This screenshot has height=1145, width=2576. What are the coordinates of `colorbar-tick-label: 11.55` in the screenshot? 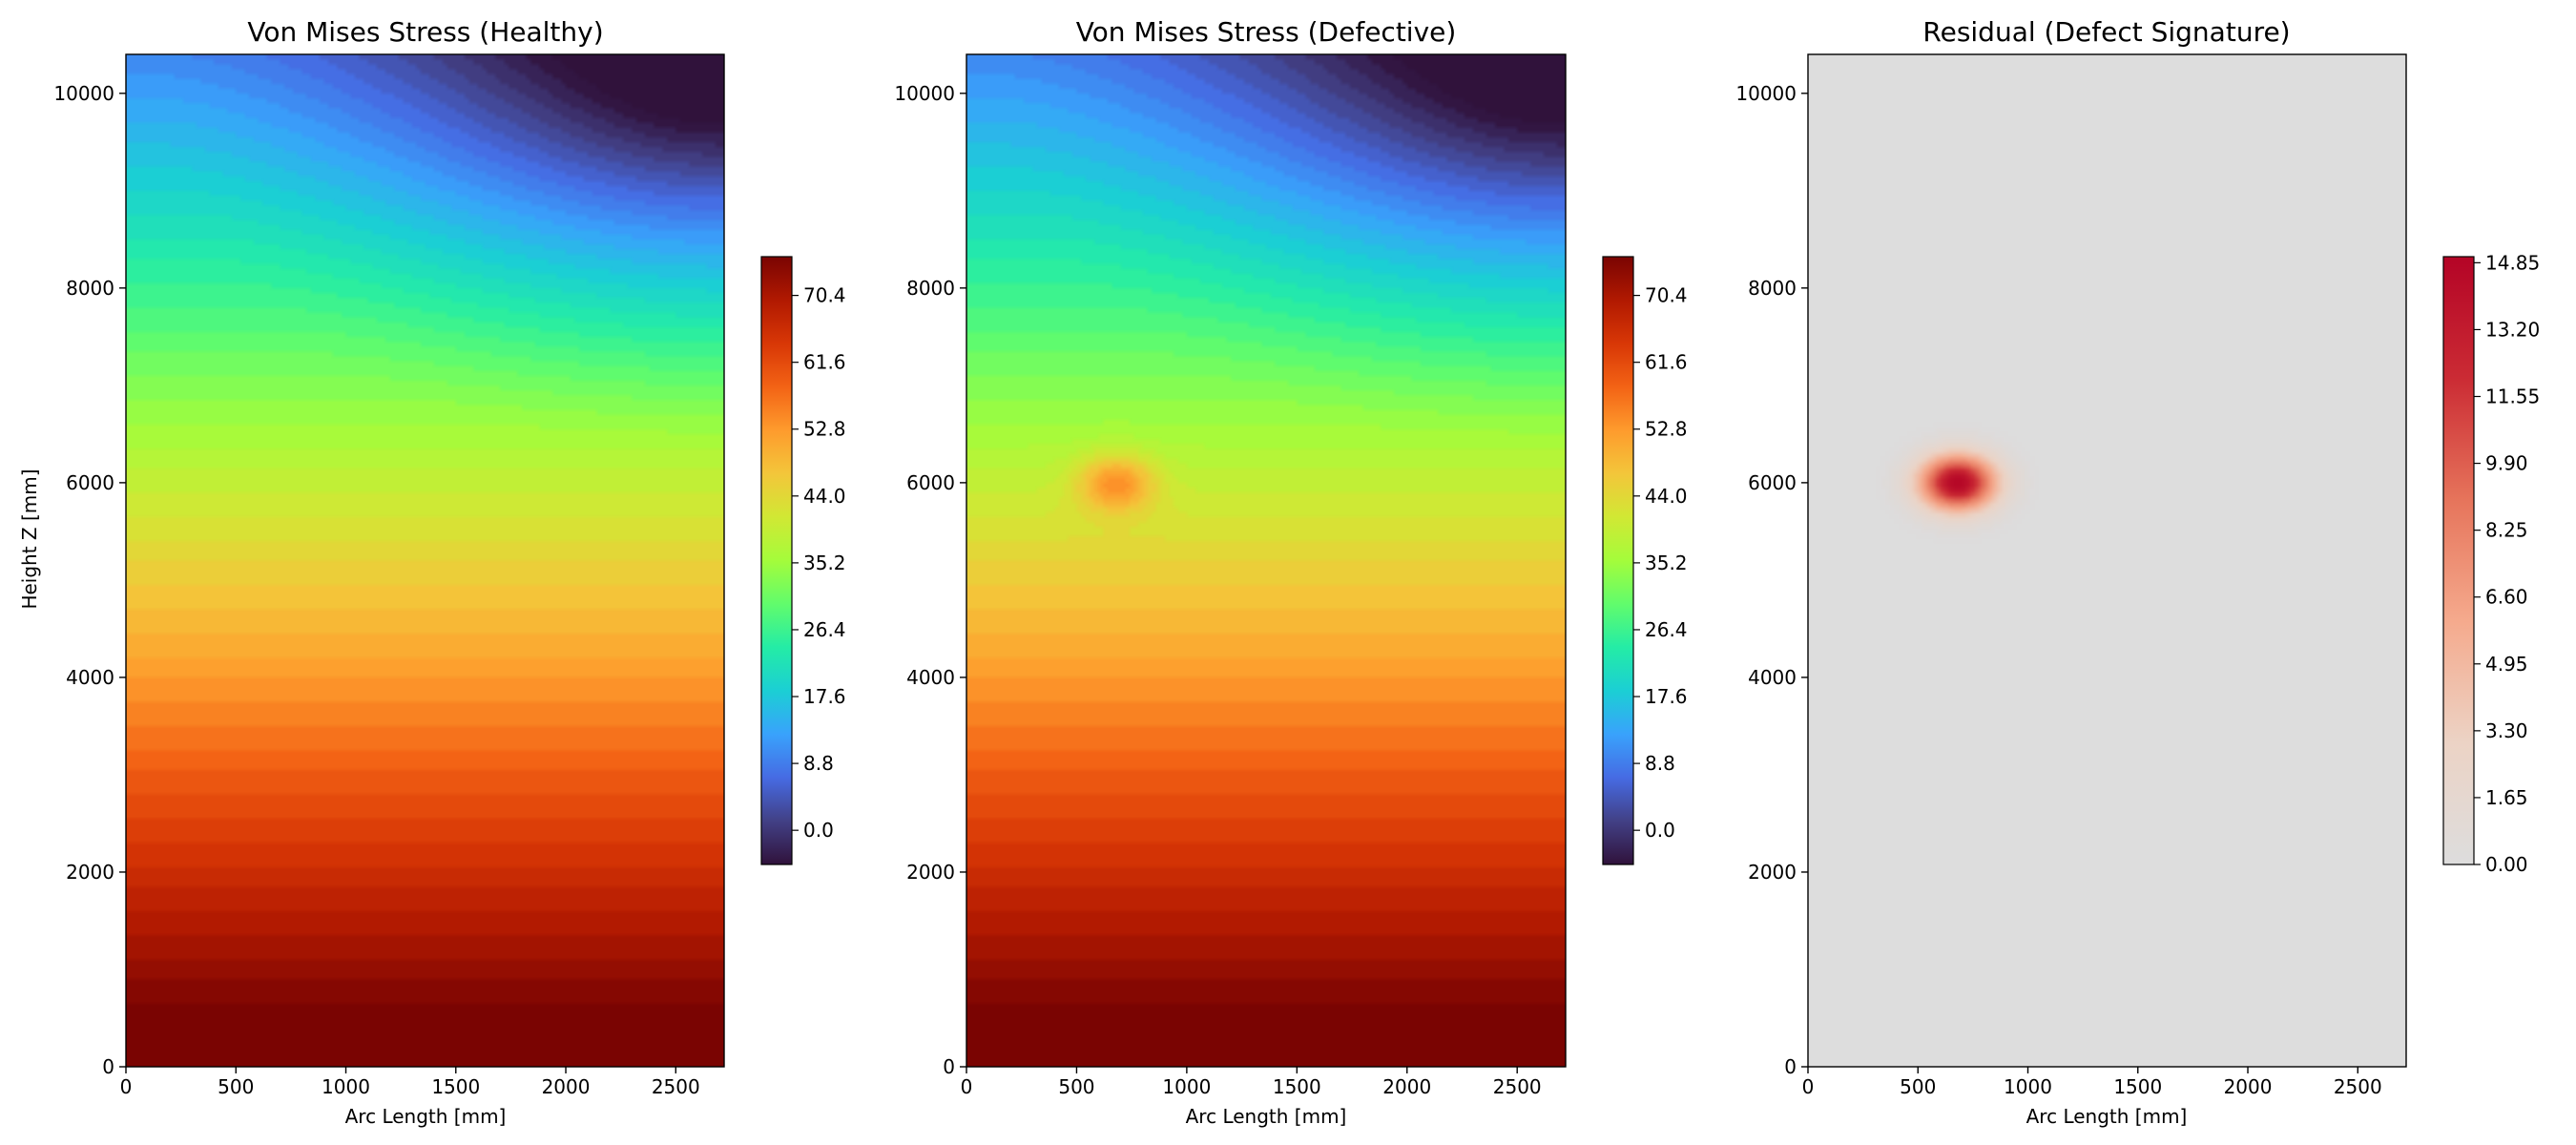 It's located at (2512, 396).